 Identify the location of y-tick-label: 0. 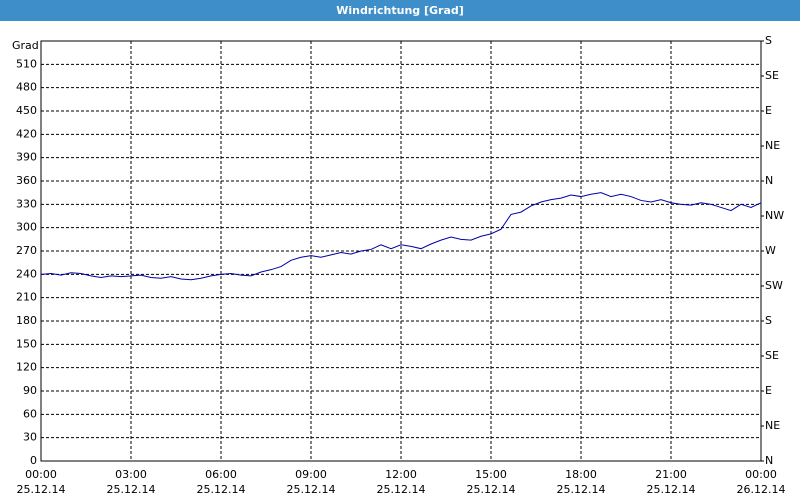
(33, 460).